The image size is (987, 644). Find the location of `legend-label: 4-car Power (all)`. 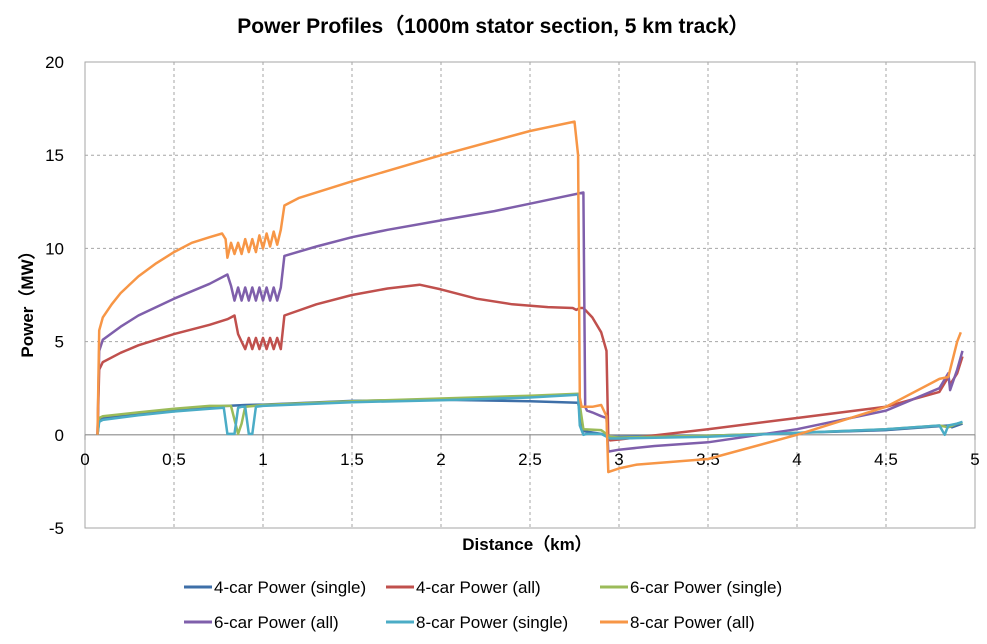

legend-label: 4-car Power (all) is located at coordinates (478, 587).